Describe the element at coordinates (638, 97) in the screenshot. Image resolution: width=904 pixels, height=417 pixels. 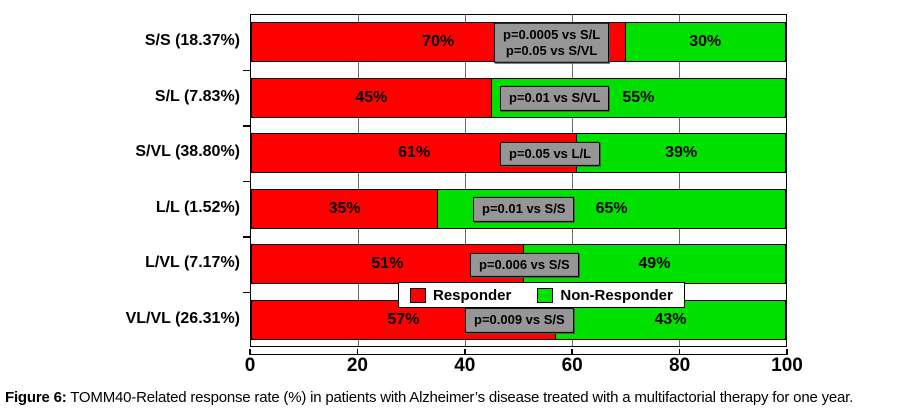
I see `non-responder-percent-label: 55%` at that location.